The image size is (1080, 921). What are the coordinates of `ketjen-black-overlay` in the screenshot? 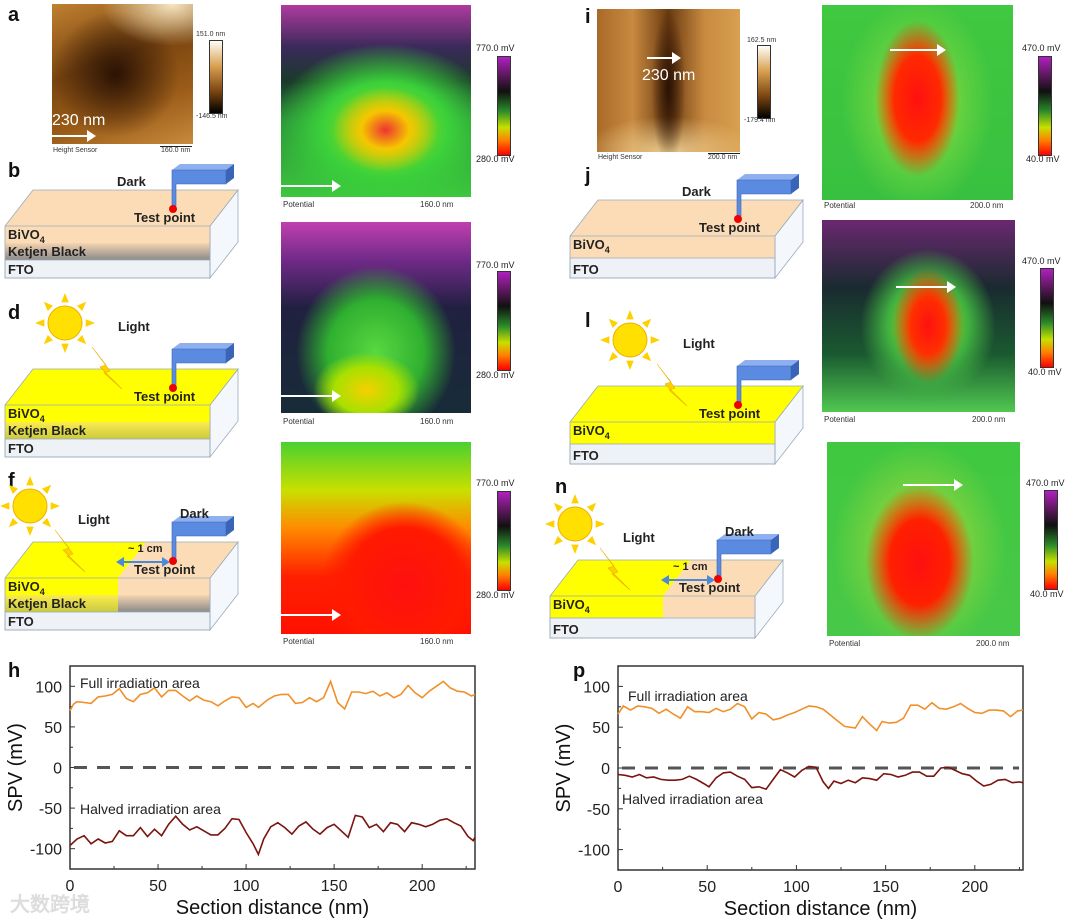 It's located at (61, 603).